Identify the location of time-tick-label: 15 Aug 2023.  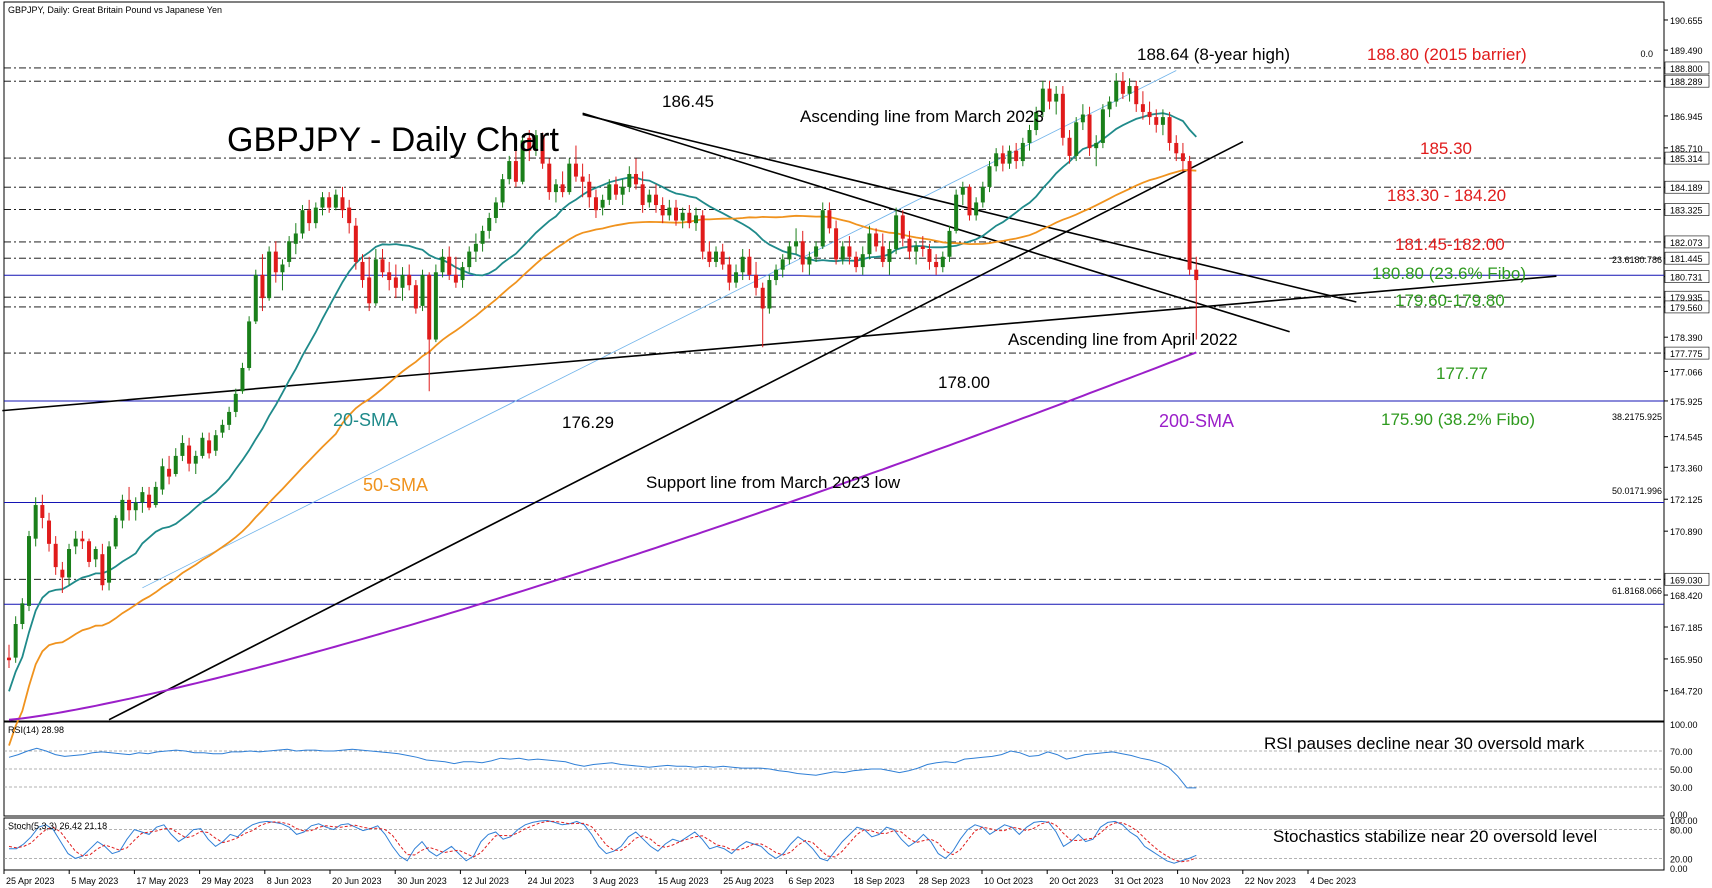
(683, 881).